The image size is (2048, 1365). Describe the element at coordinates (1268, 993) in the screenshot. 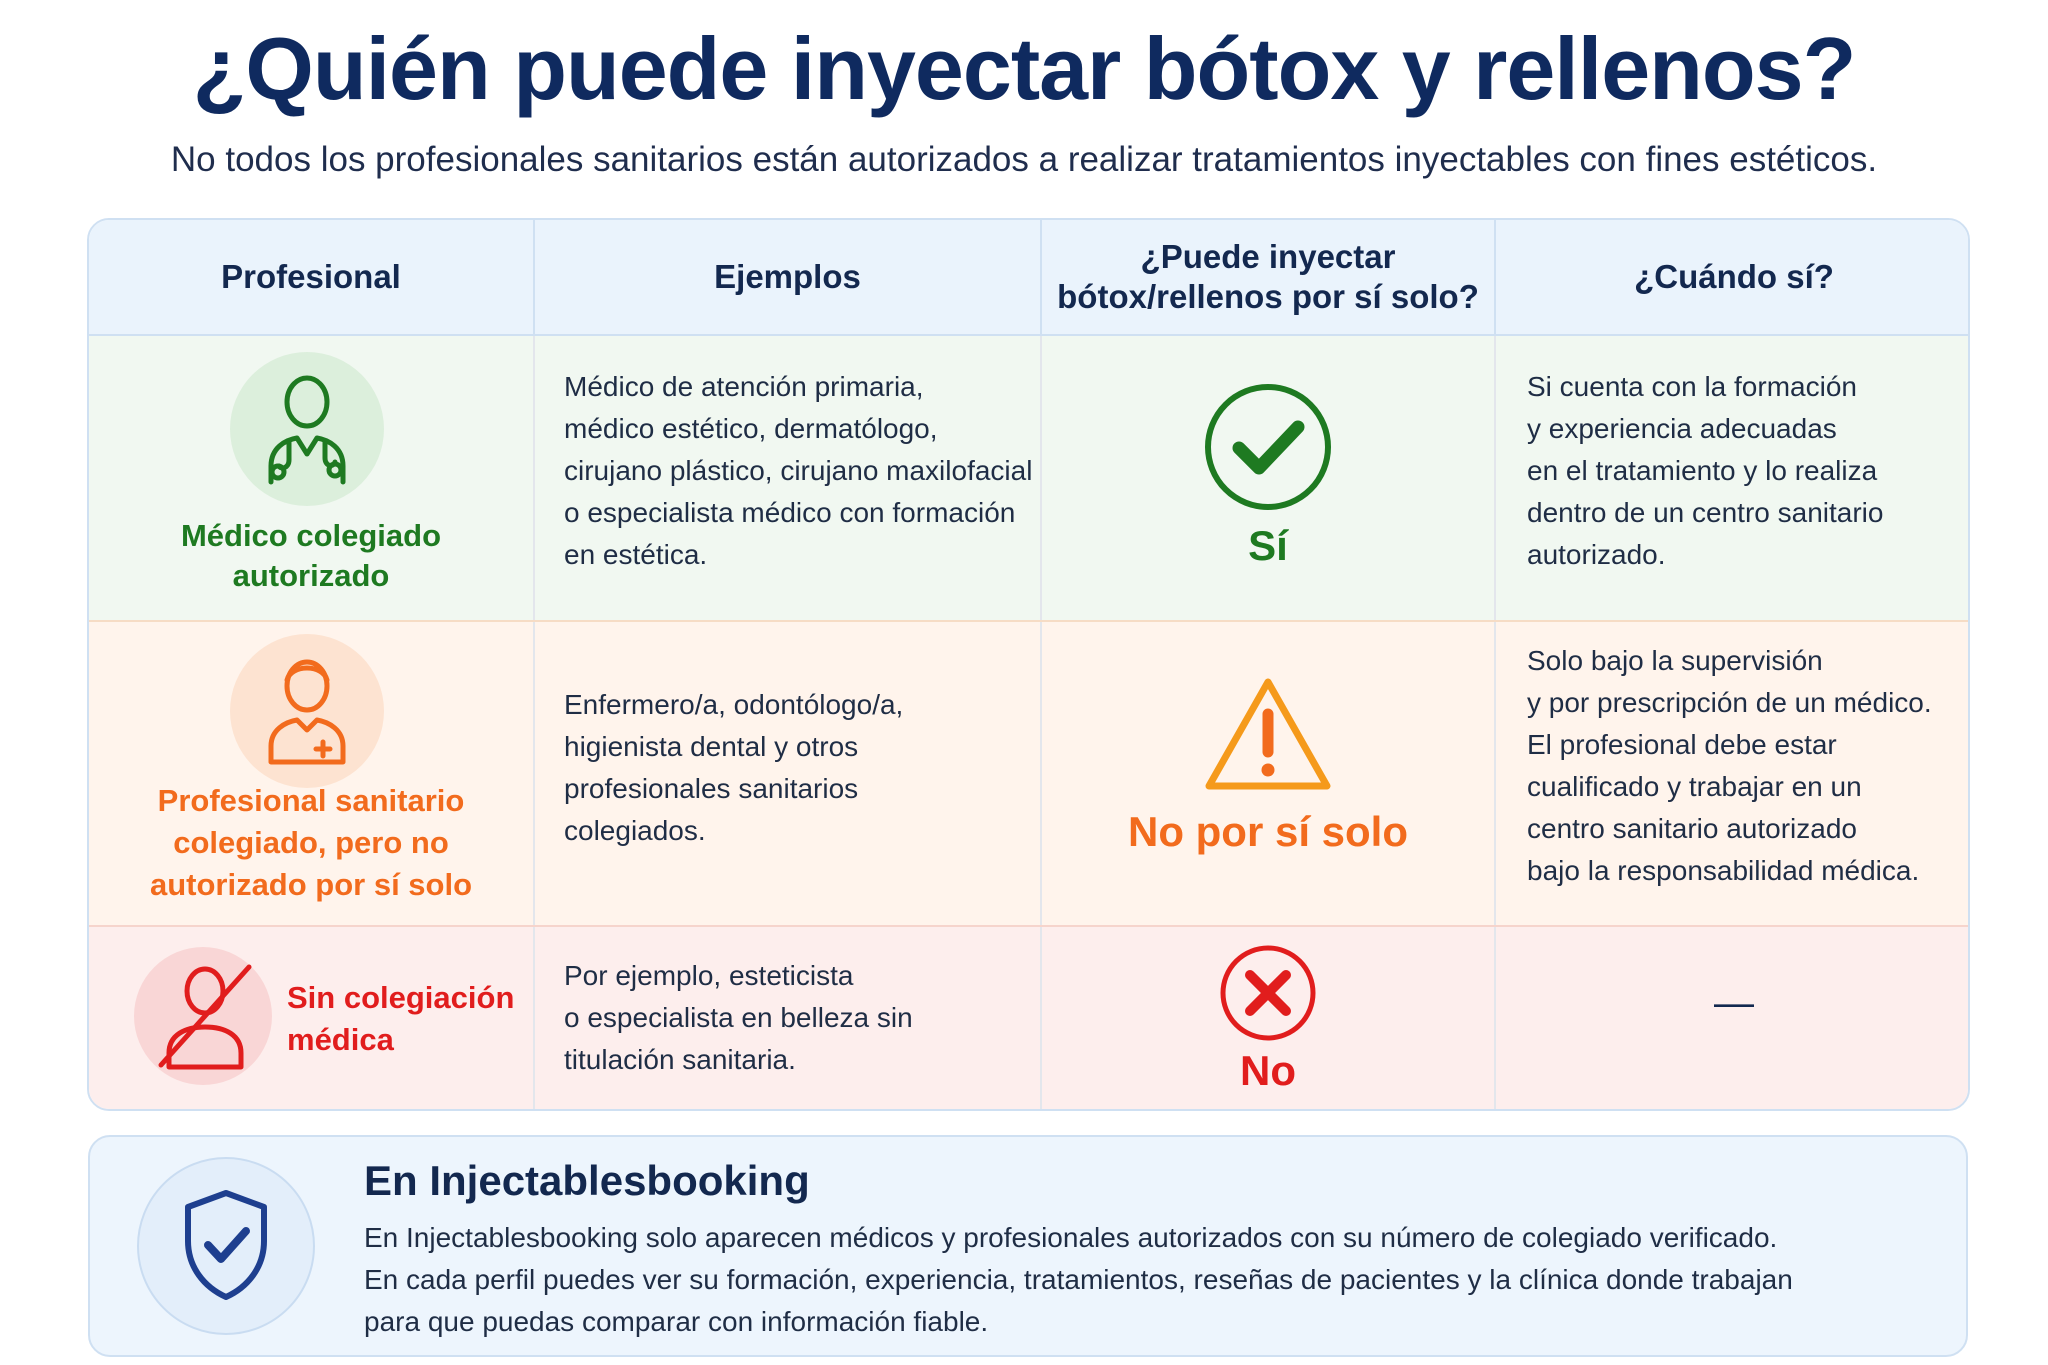

I see `x-circle-icon` at that location.